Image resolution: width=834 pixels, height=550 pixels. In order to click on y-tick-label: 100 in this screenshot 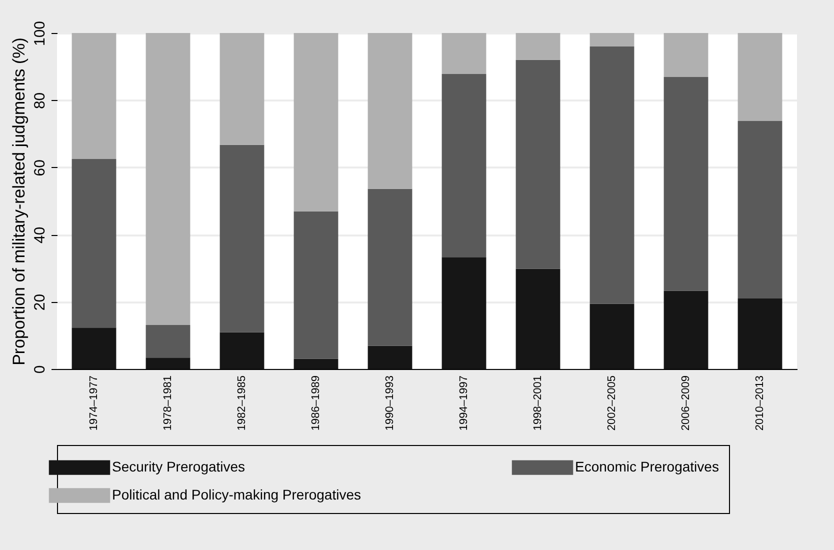, I will do `click(40, 33)`.